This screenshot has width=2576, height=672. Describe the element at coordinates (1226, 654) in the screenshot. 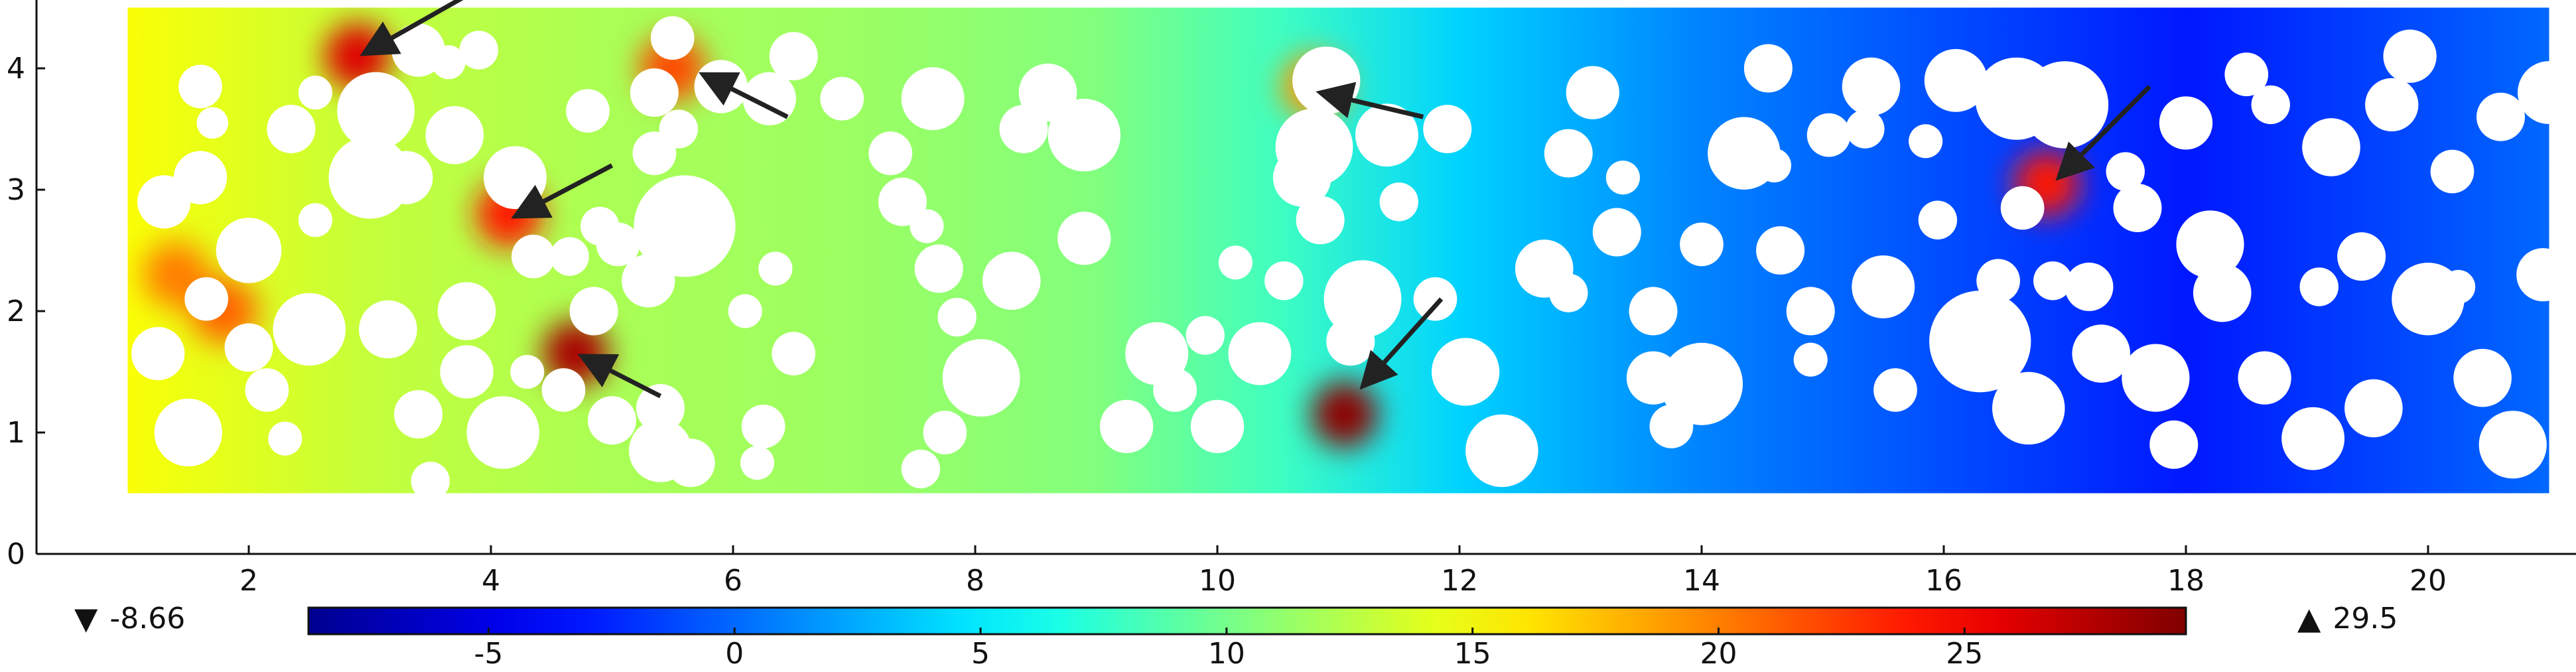

I see `colorbar-tick-label-10: 10` at that location.